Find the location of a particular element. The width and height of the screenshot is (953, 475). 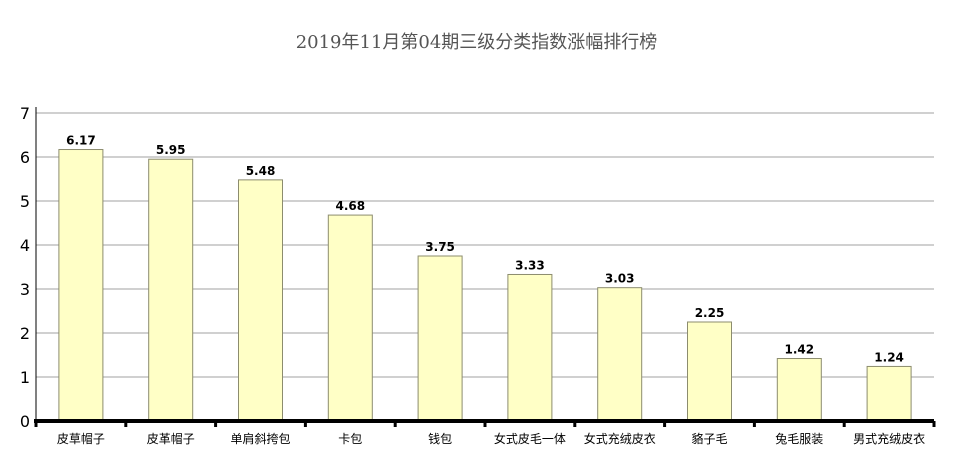

x-tick-label: 兔毛服装 is located at coordinates (799, 438).